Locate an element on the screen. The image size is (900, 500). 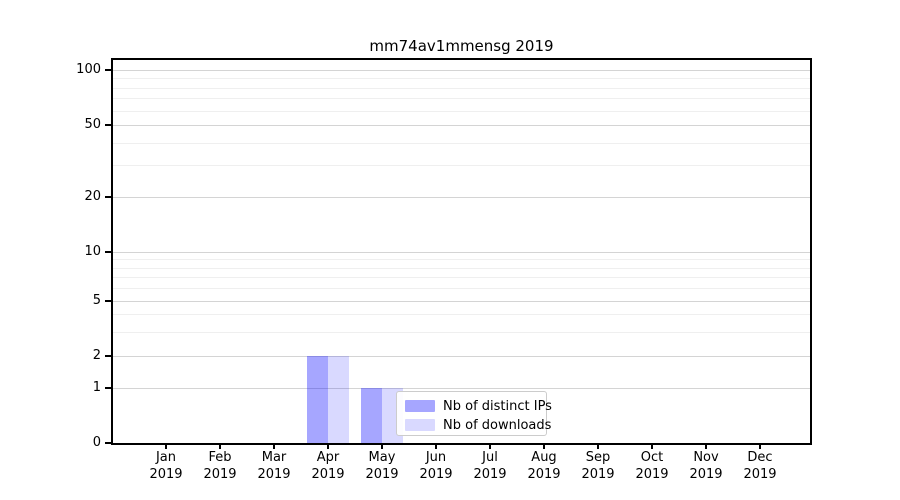
x-tick-label-dec: Dec 2019 is located at coordinates (760, 466).